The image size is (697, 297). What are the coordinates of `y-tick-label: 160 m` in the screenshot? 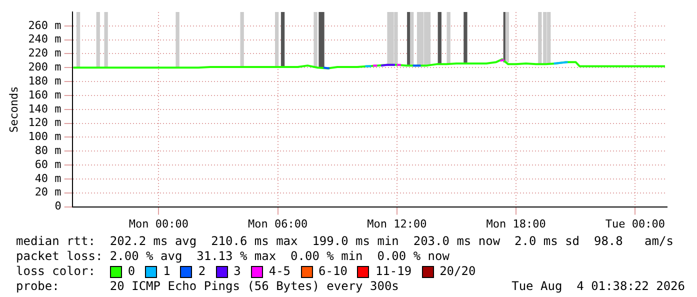 It's located at (45, 95).